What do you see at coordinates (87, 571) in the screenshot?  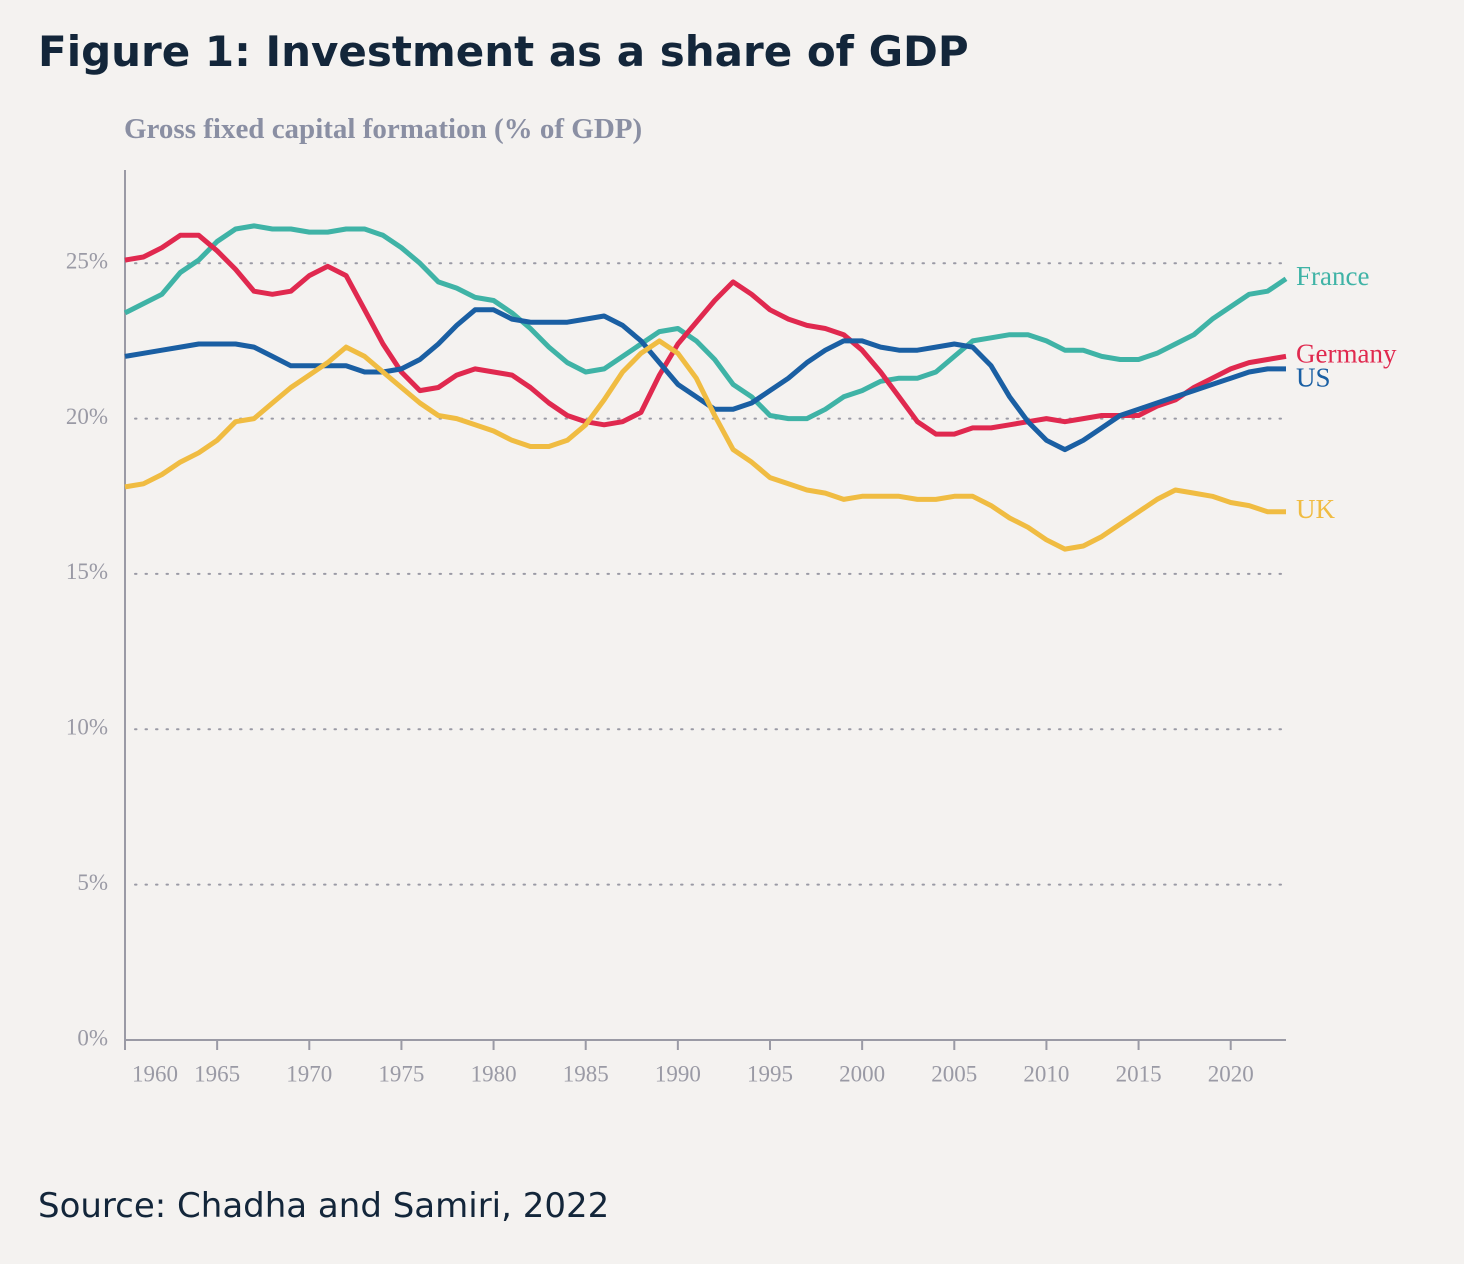 I see `y-tick-label: 15%` at bounding box center [87, 571].